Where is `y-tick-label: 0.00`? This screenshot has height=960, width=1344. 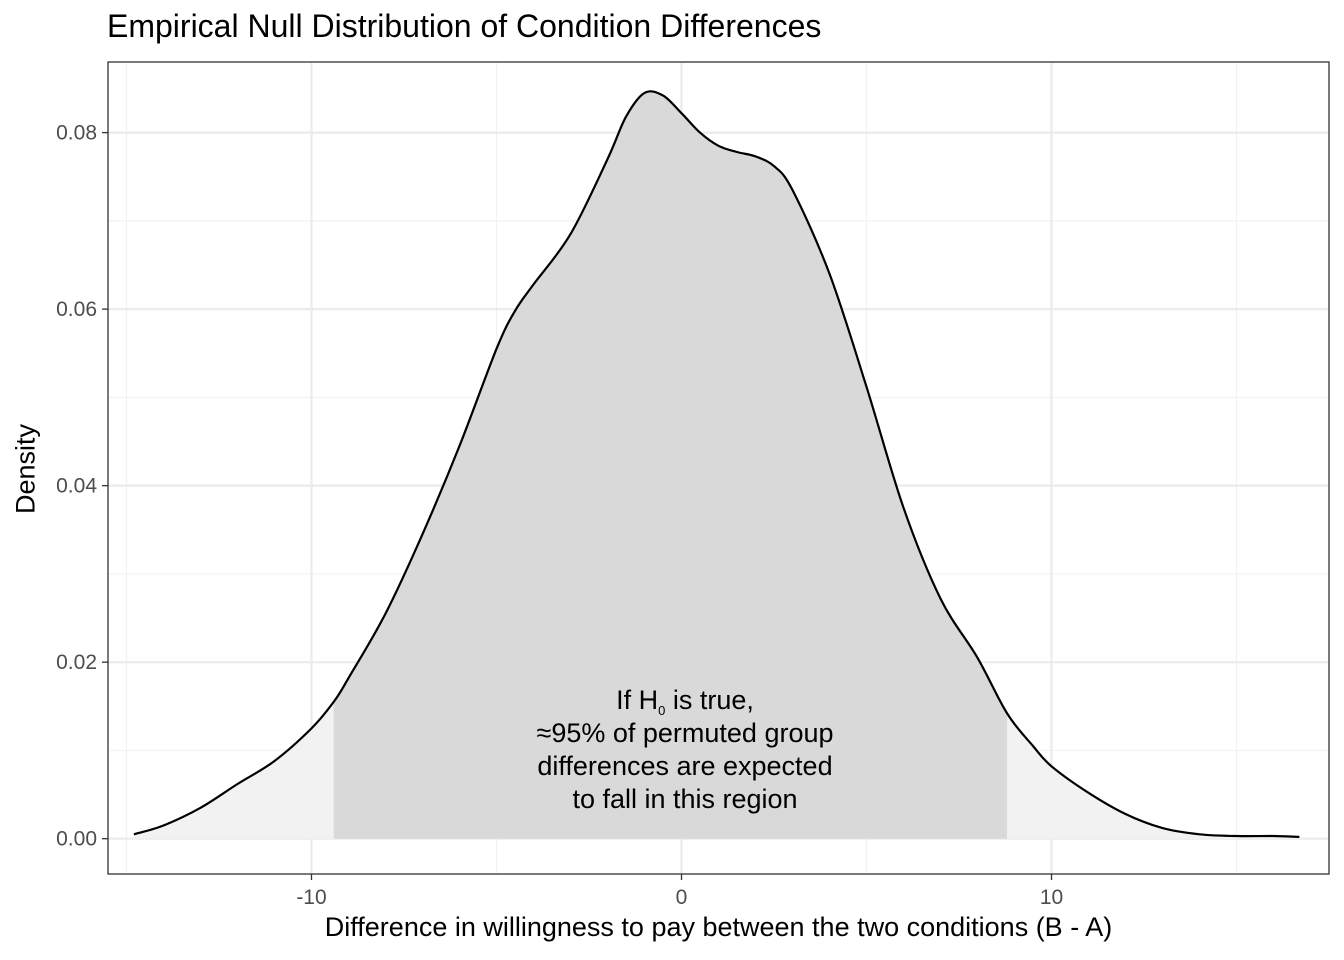 y-tick-label: 0.00 is located at coordinates (76, 839).